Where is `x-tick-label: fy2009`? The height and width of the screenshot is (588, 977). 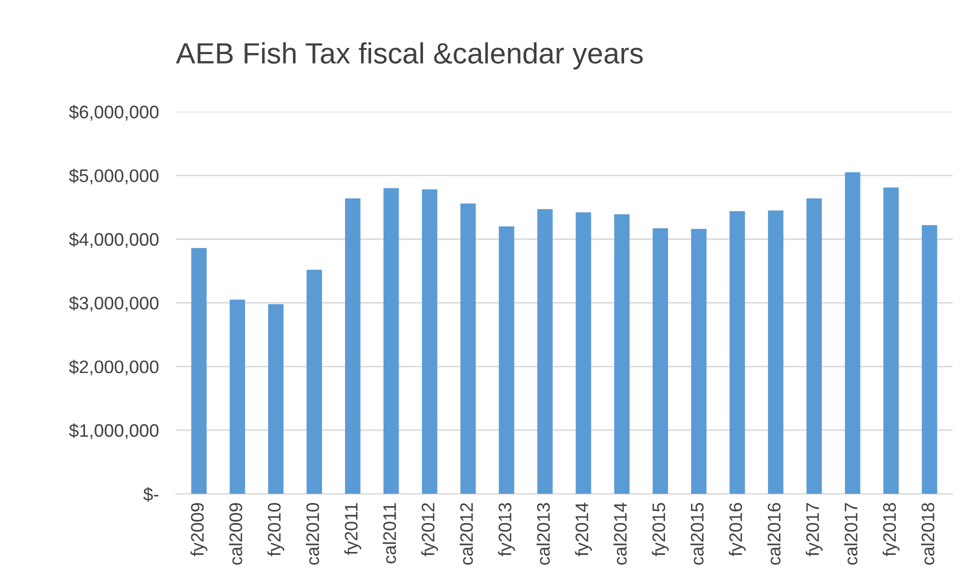 x-tick-label: fy2009 is located at coordinates (199, 529).